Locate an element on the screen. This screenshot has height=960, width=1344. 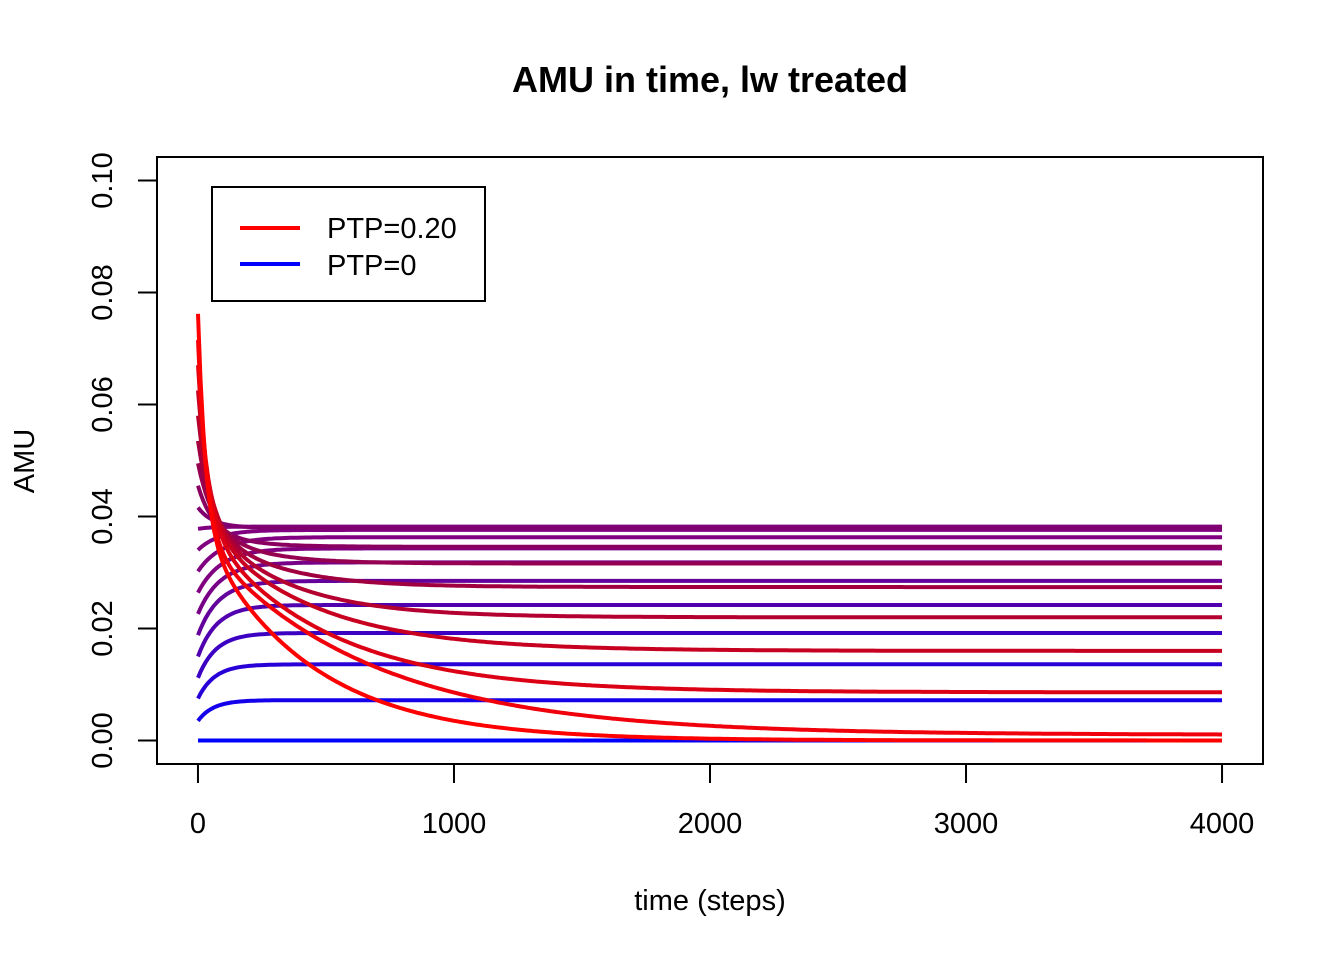
y-tick-label: 0.06 is located at coordinates (103, 404).